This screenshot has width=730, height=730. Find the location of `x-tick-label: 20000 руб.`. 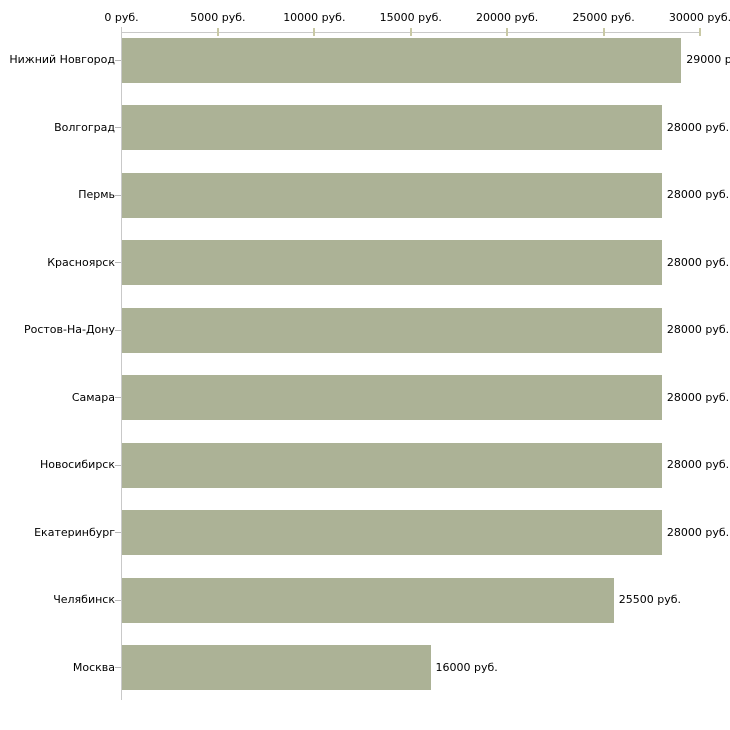

x-tick-label: 20000 руб. is located at coordinates (507, 17).